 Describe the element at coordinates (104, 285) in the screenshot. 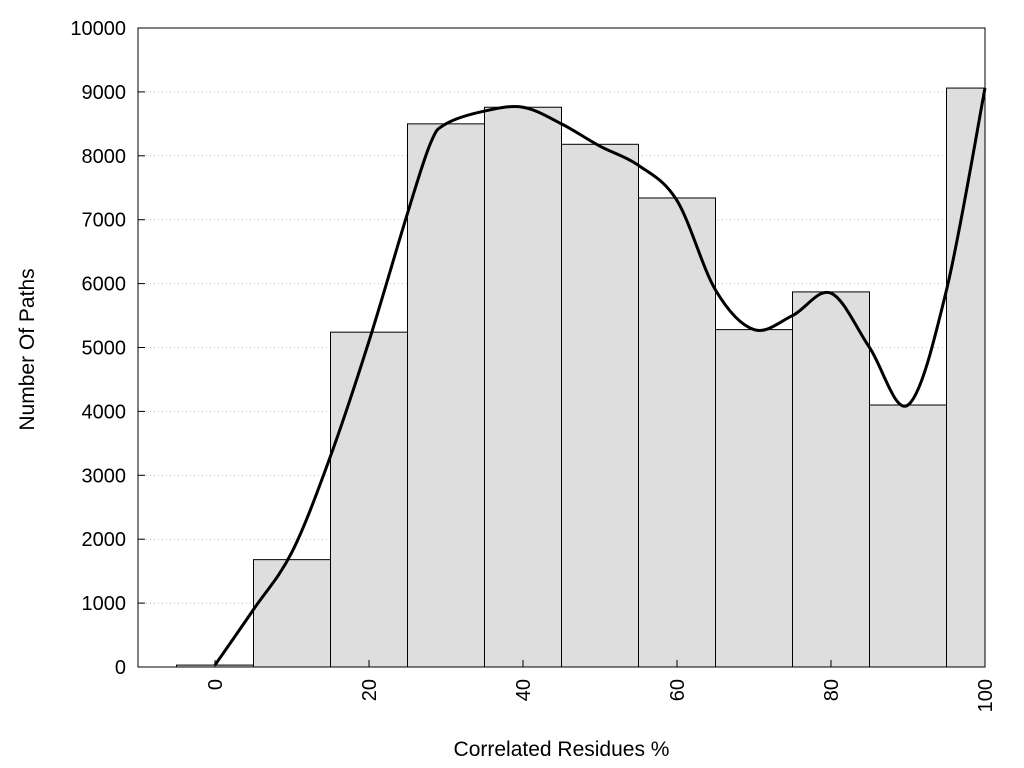

I see `y-tick-label: 6000` at that location.